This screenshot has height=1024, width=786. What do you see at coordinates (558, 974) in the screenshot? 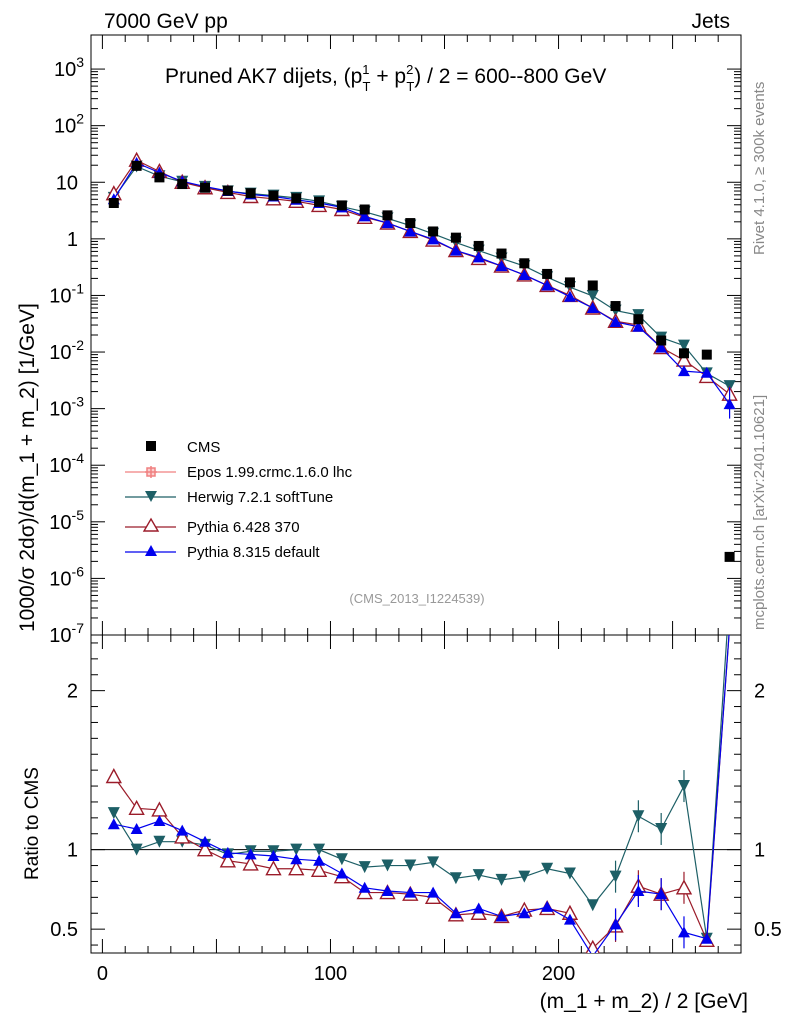
I see `ratio-xtick-label: 200` at bounding box center [558, 974].